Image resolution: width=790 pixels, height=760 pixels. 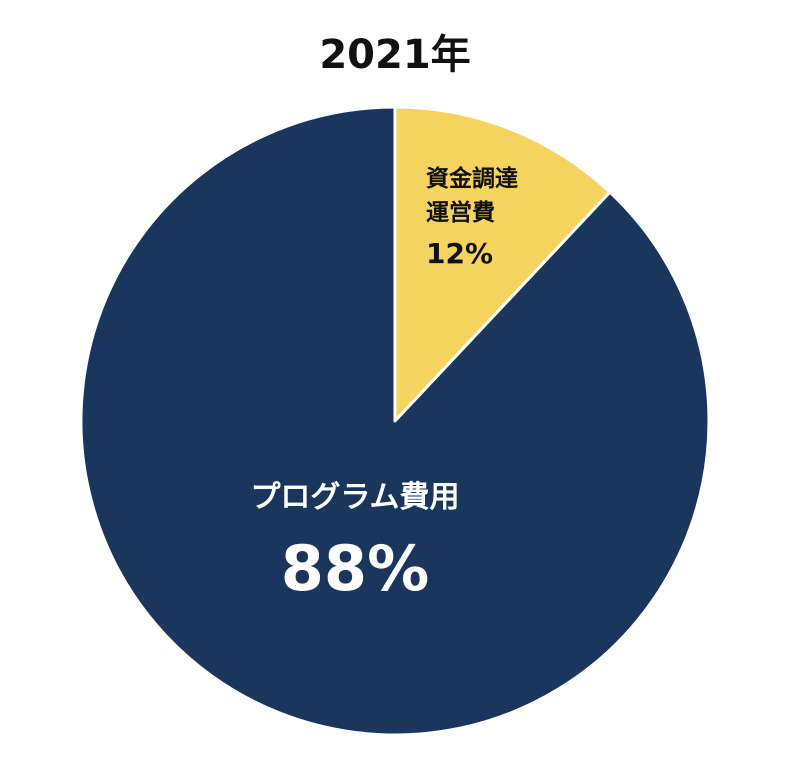 I want to click on slice-label-1-line-0: プログラム費用, so click(x=354, y=497).